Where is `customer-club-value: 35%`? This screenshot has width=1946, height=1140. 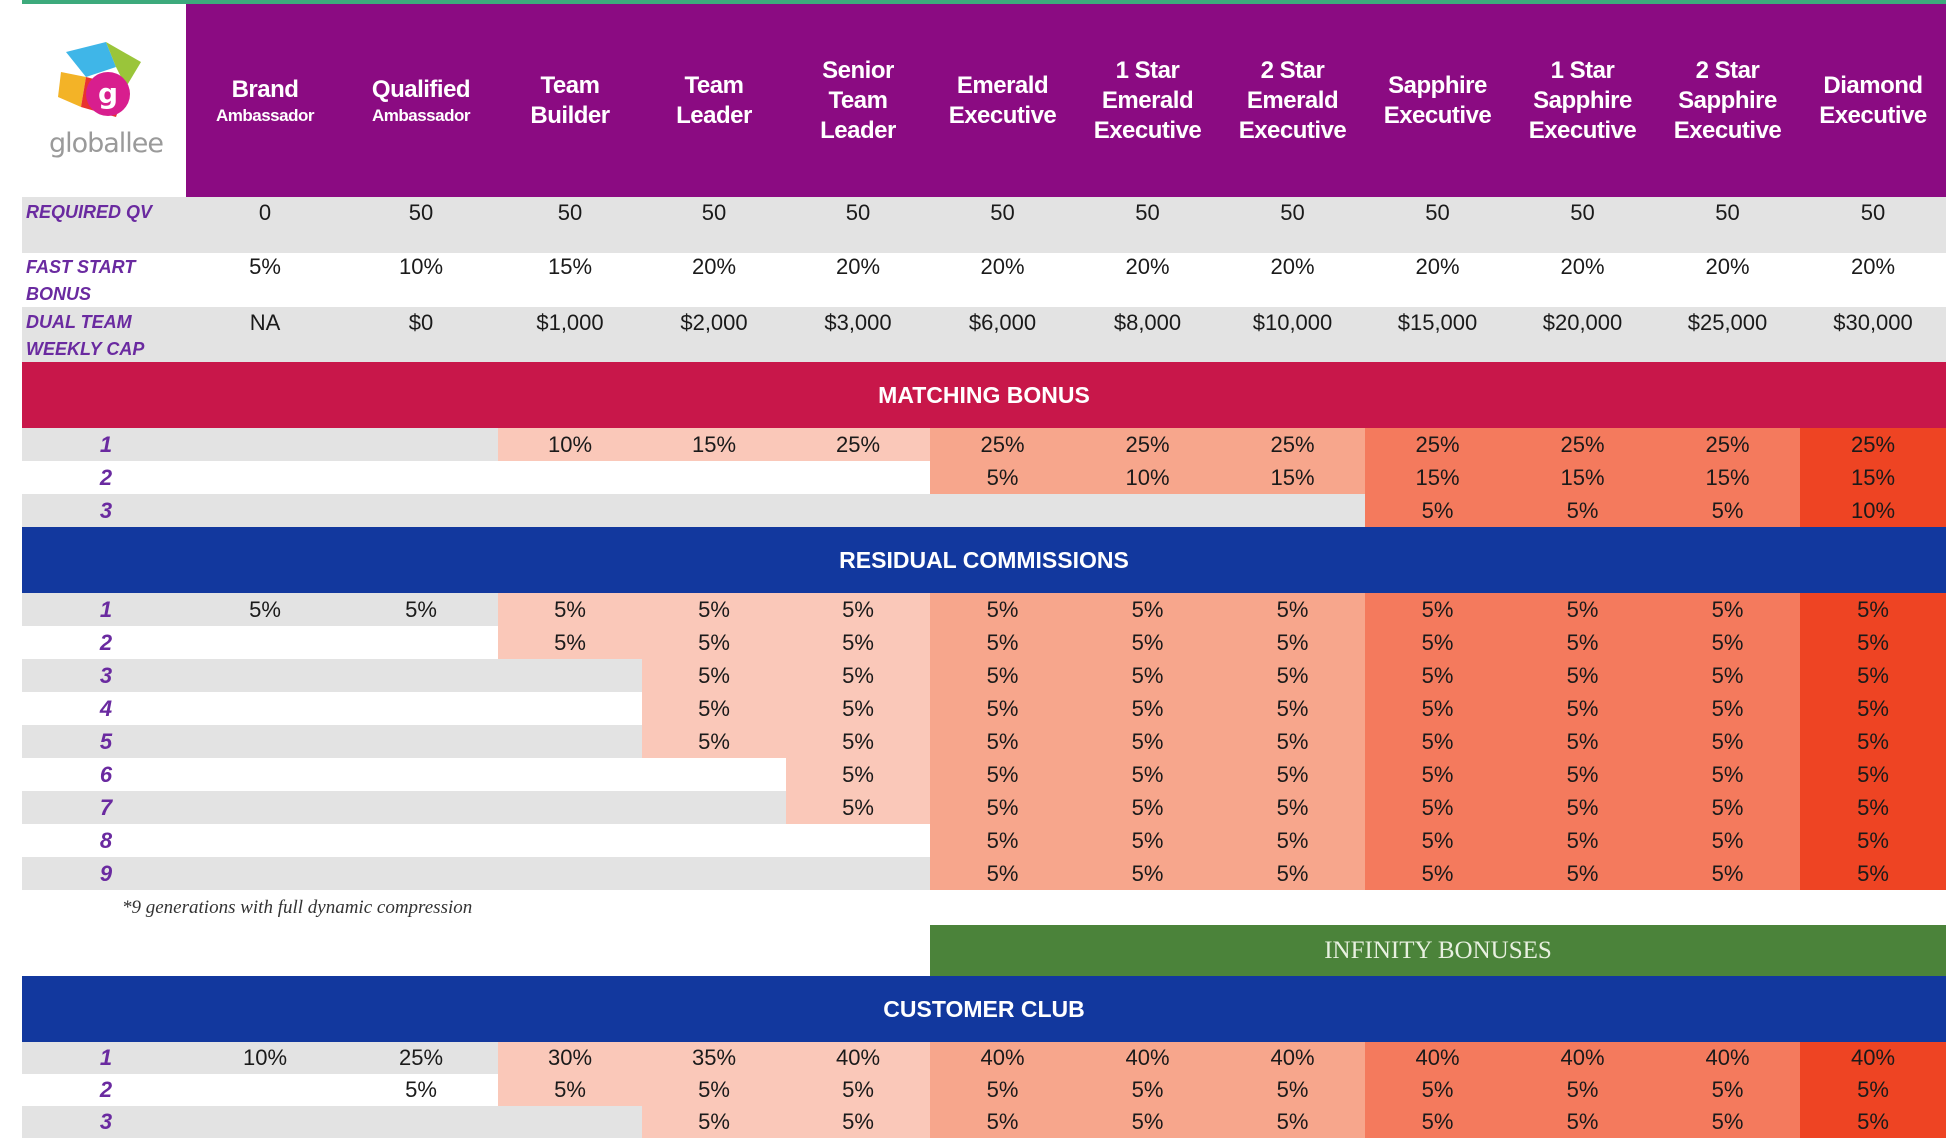 customer-club-value: 35% is located at coordinates (714, 1057).